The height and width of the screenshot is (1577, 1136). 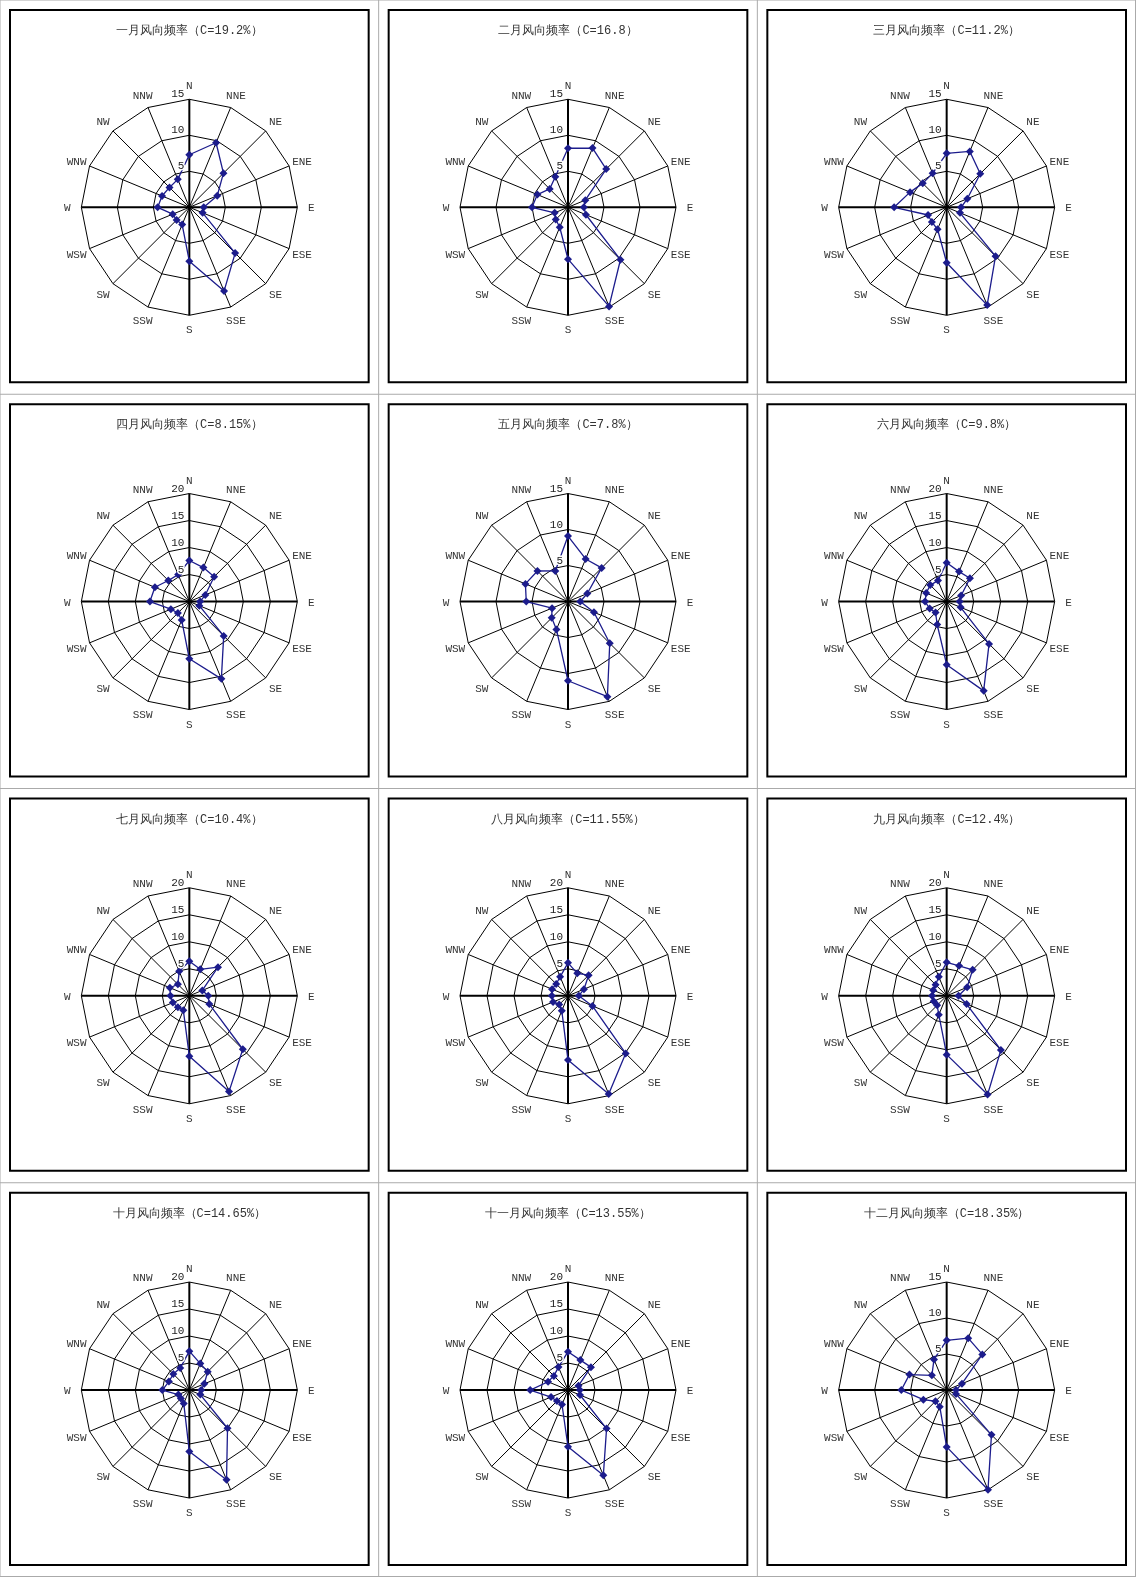 What do you see at coordinates (189, 30) in the screenshot?
I see `chart-title: 一月风向频率（C=19.2%）` at bounding box center [189, 30].